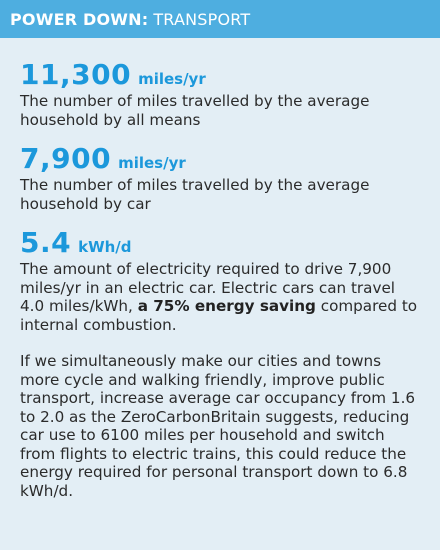 The width and height of the screenshot is (440, 550). Describe the element at coordinates (219, 315) in the screenshot. I see `description-text: compared to internal combustion.` at that location.